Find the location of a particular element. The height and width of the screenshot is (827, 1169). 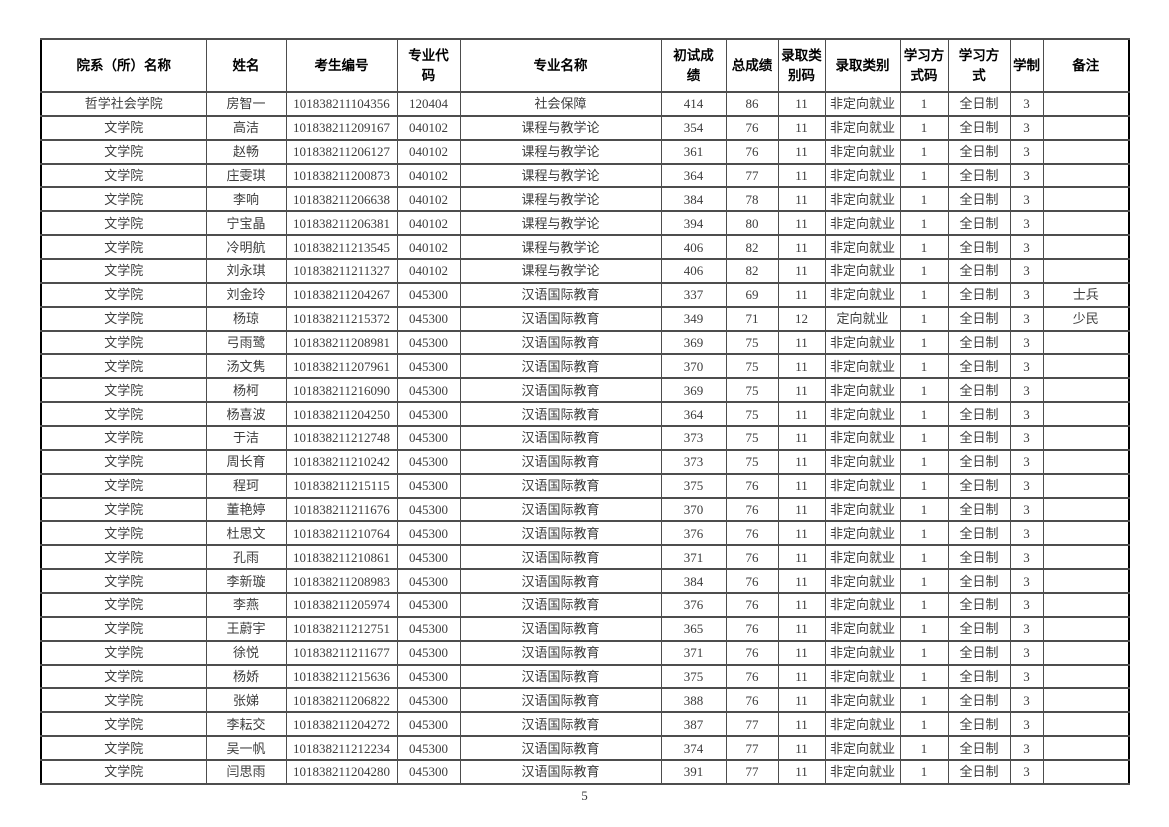

cell-candidate_no: 101838211212751 is located at coordinates (341, 628).